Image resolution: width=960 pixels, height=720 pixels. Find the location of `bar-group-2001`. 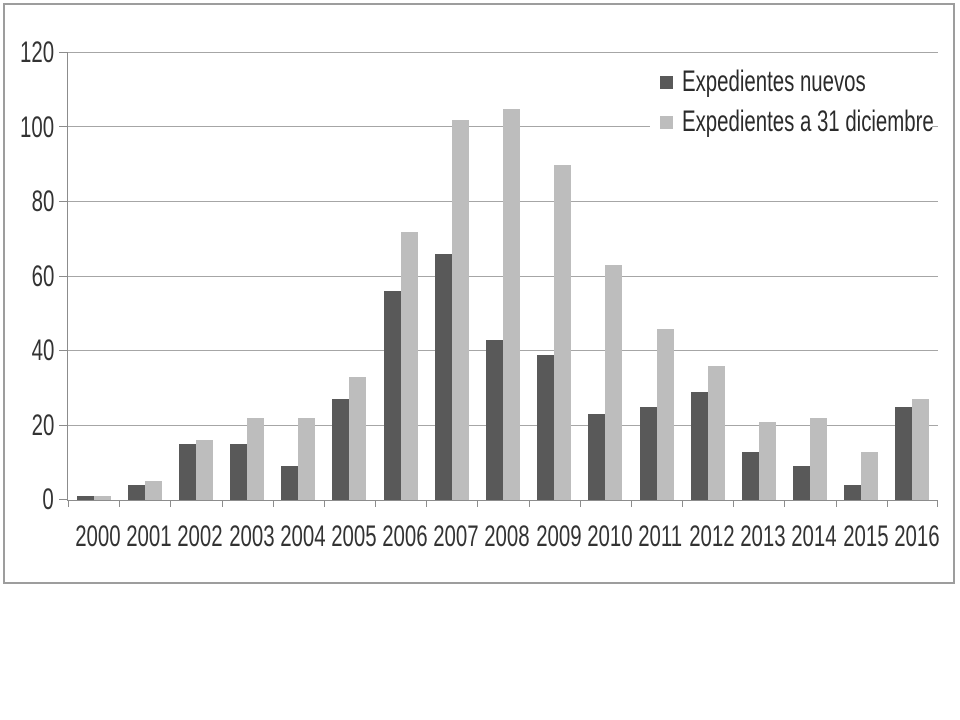

bar-group-2001 is located at coordinates (144, 276).